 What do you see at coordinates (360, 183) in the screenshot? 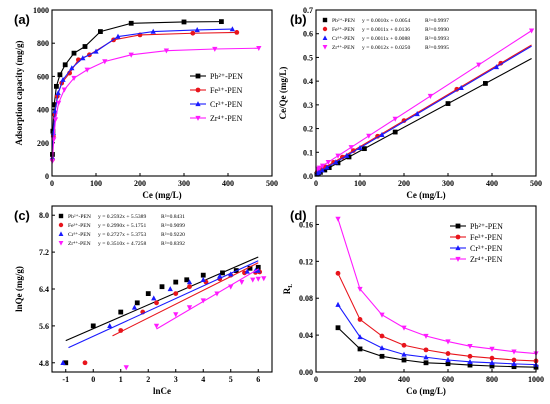
I see `x-tick-label: 100` at bounding box center [360, 183].